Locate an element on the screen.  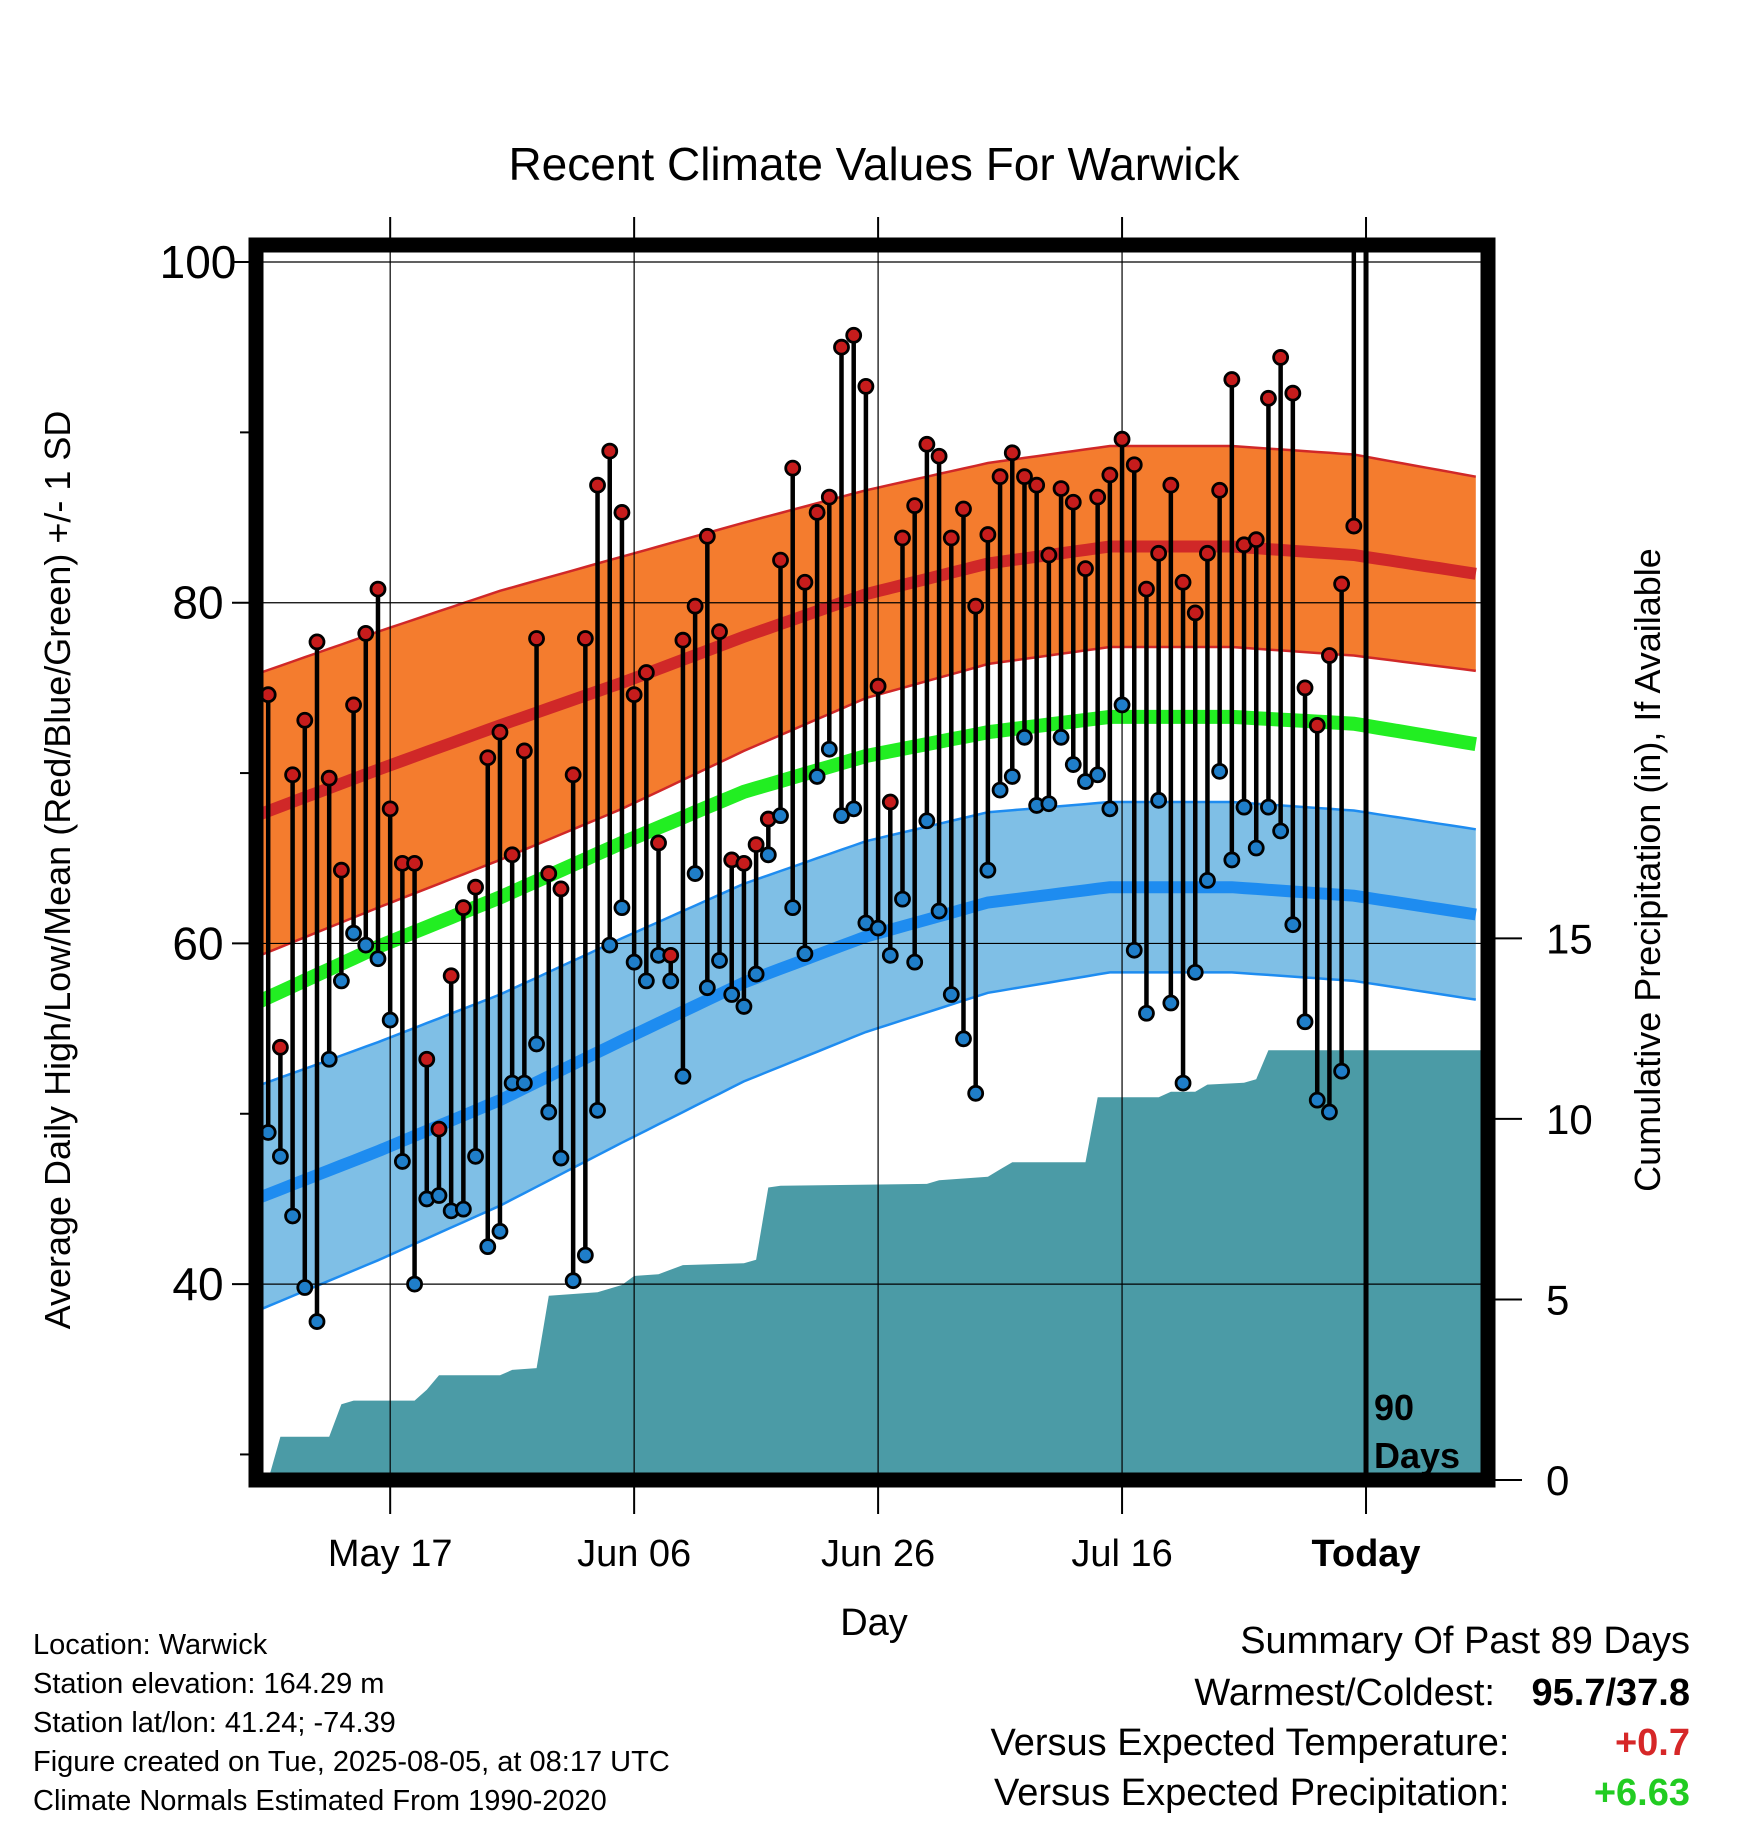
y-tick-label: 60 is located at coordinates (197, 943).